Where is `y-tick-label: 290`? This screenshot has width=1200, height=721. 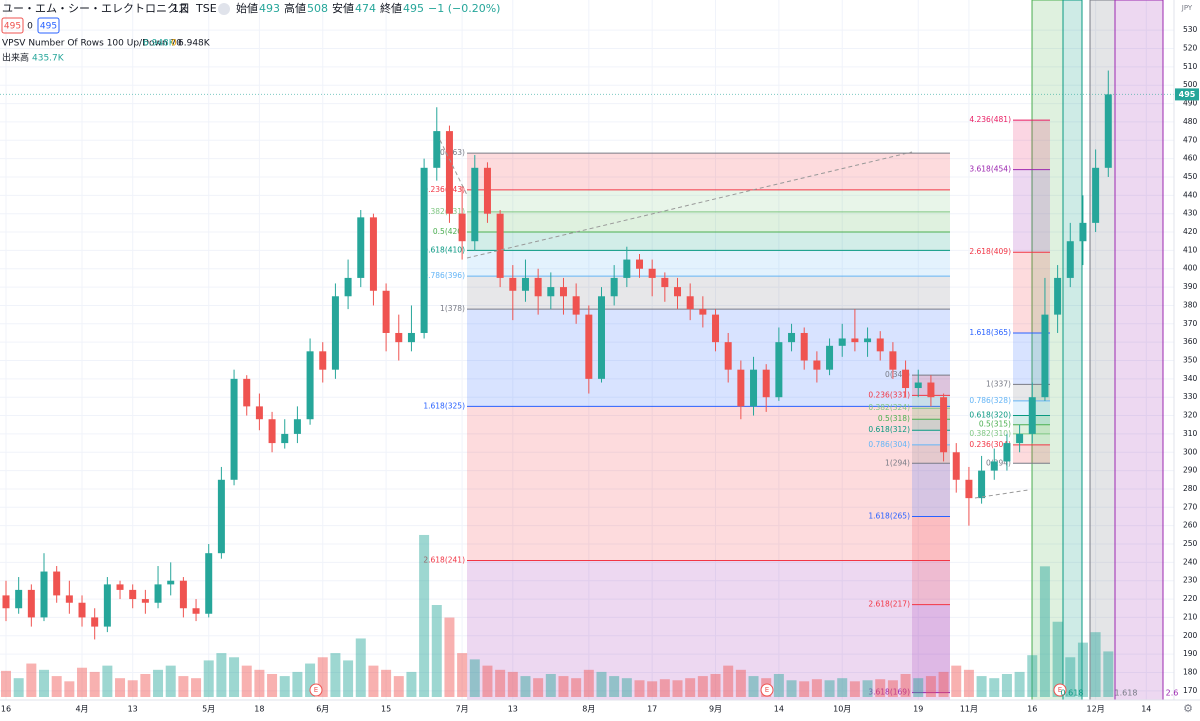
y-tick-label: 290 is located at coordinates (1190, 470).